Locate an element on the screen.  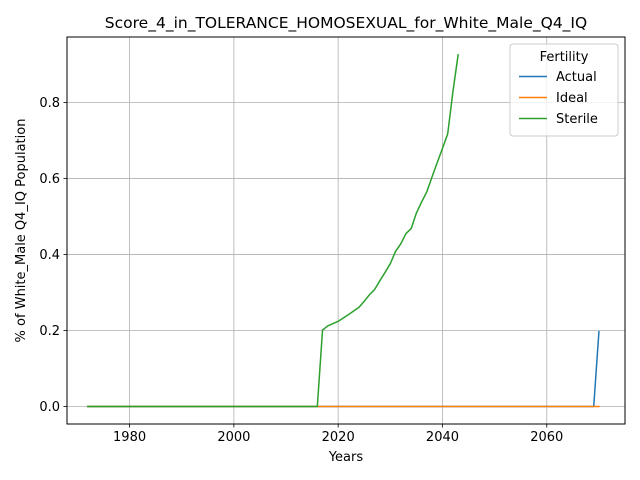
y-tick-label: 0.6 is located at coordinates (49, 179).